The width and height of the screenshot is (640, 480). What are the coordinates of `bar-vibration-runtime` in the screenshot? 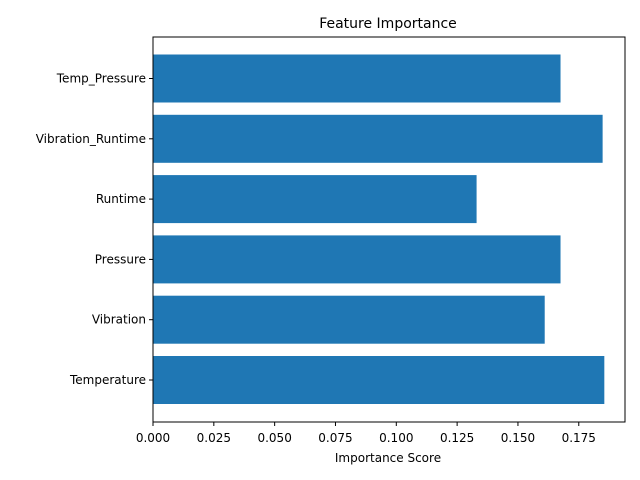 It's located at (378, 138).